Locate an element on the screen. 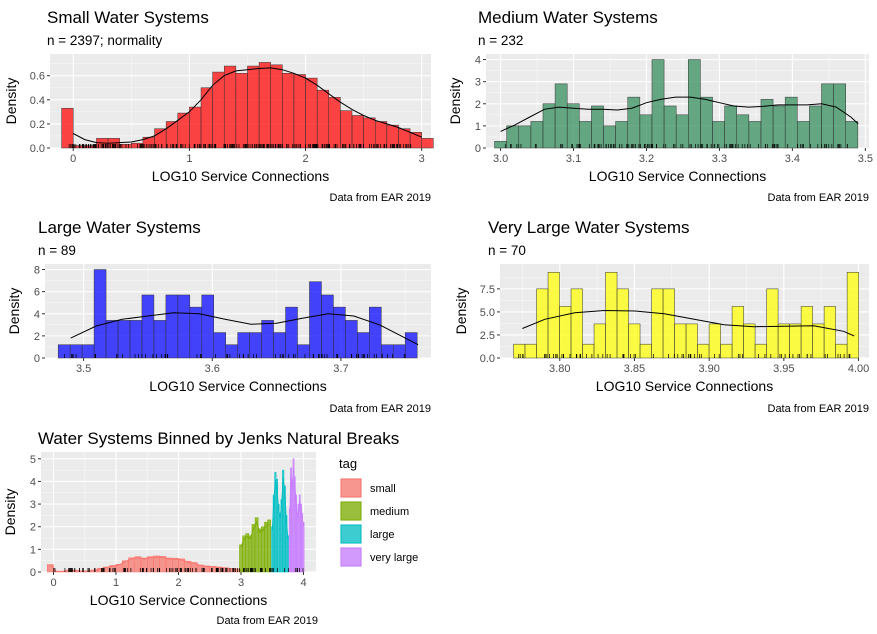 Image resolution: width=877 pixels, height=634 pixels. x-tick-label: 3.4 is located at coordinates (792, 159).